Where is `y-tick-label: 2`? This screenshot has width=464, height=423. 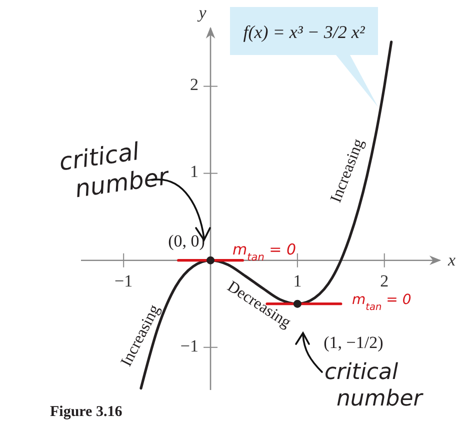
y-tick-label: 2 is located at coordinates (194, 84).